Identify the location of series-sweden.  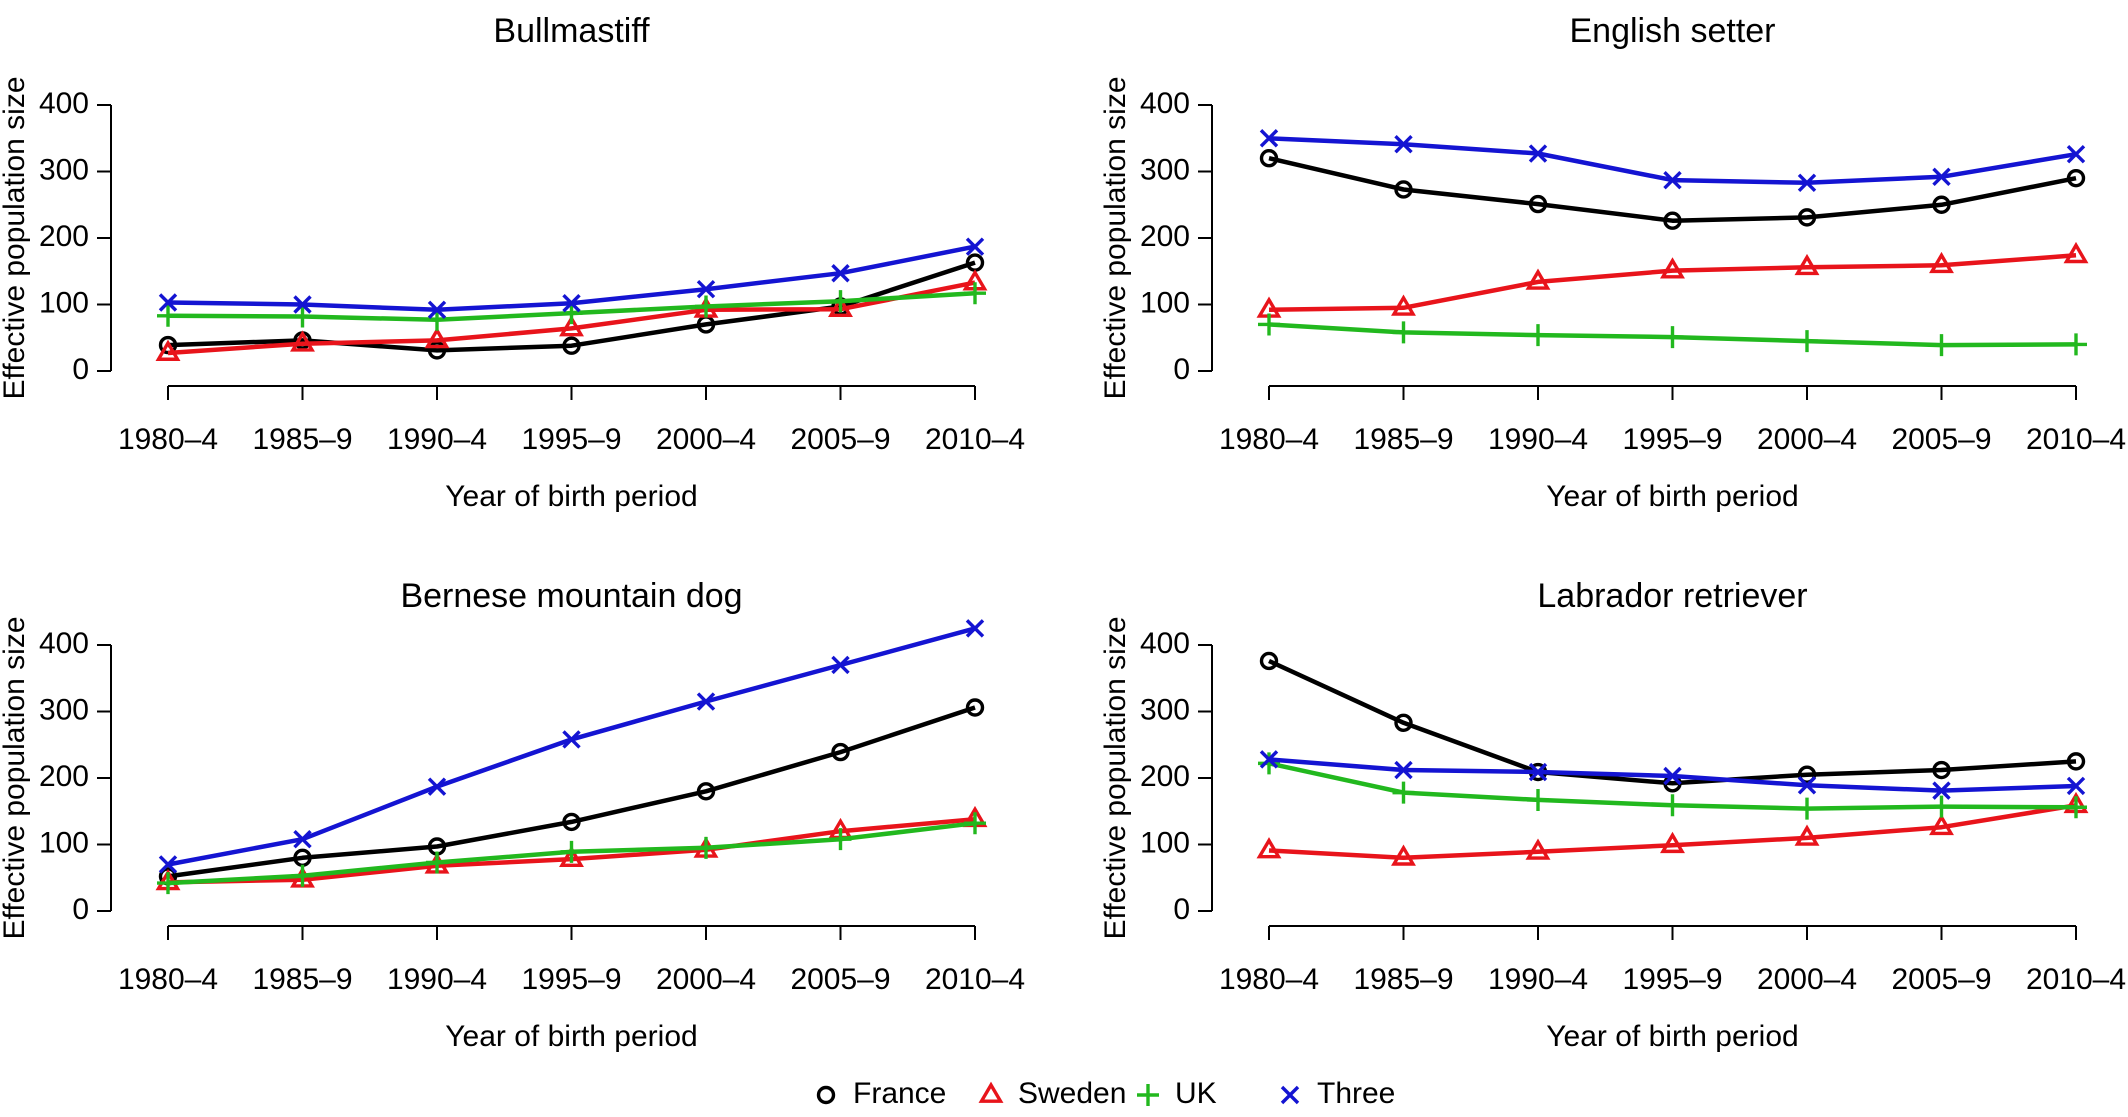
(1672, 279).